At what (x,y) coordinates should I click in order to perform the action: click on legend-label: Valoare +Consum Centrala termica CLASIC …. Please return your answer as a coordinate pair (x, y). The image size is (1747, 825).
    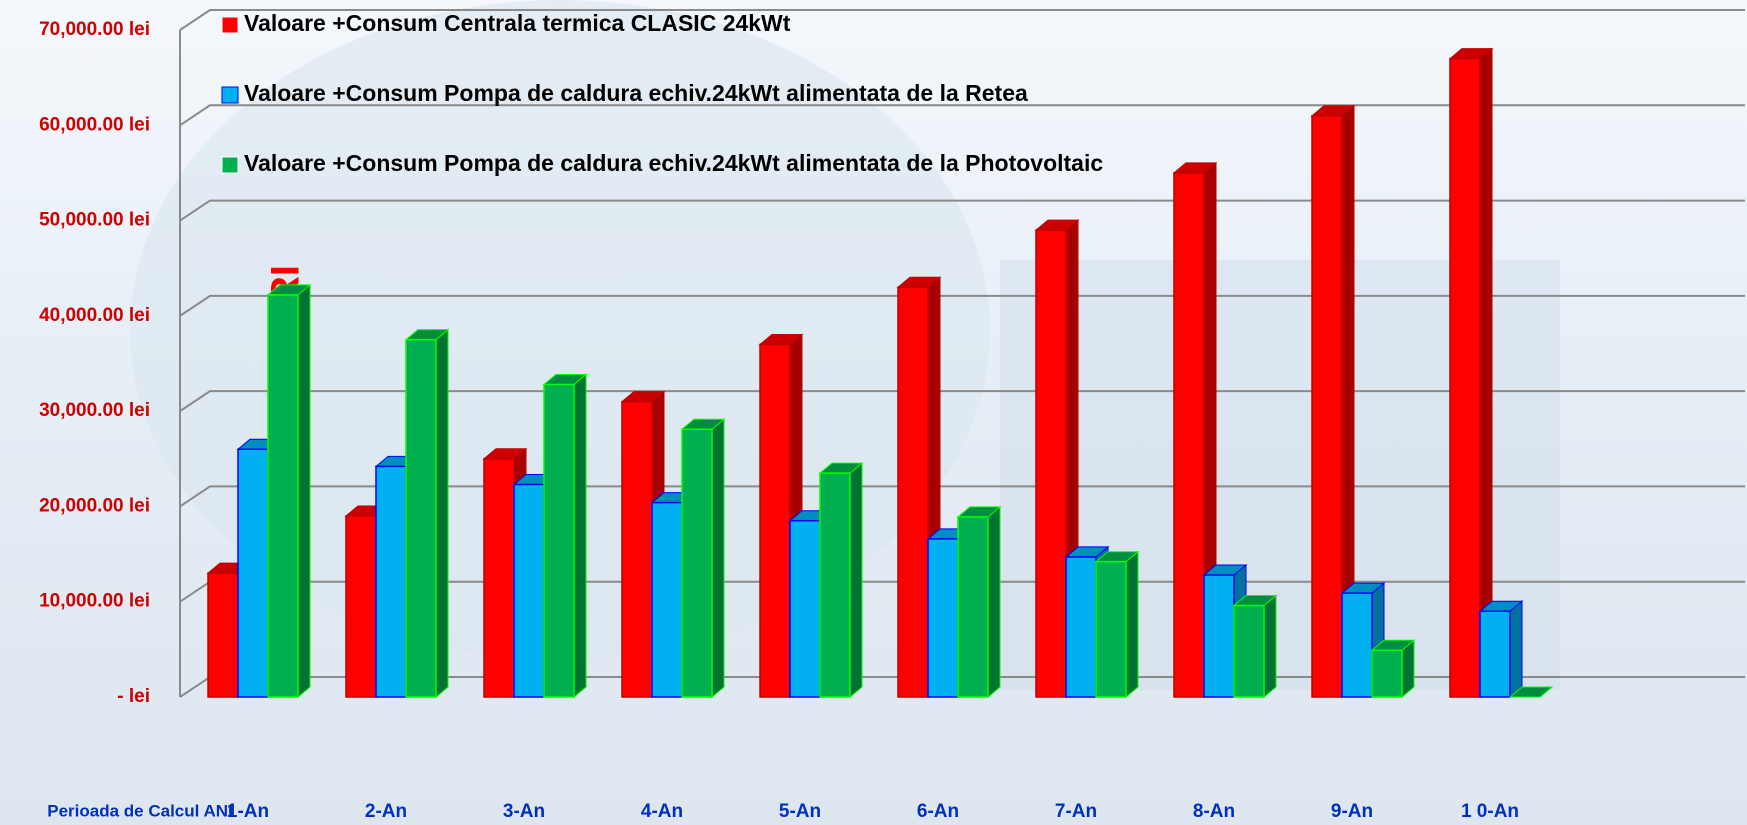
    Looking at the image, I should click on (517, 23).